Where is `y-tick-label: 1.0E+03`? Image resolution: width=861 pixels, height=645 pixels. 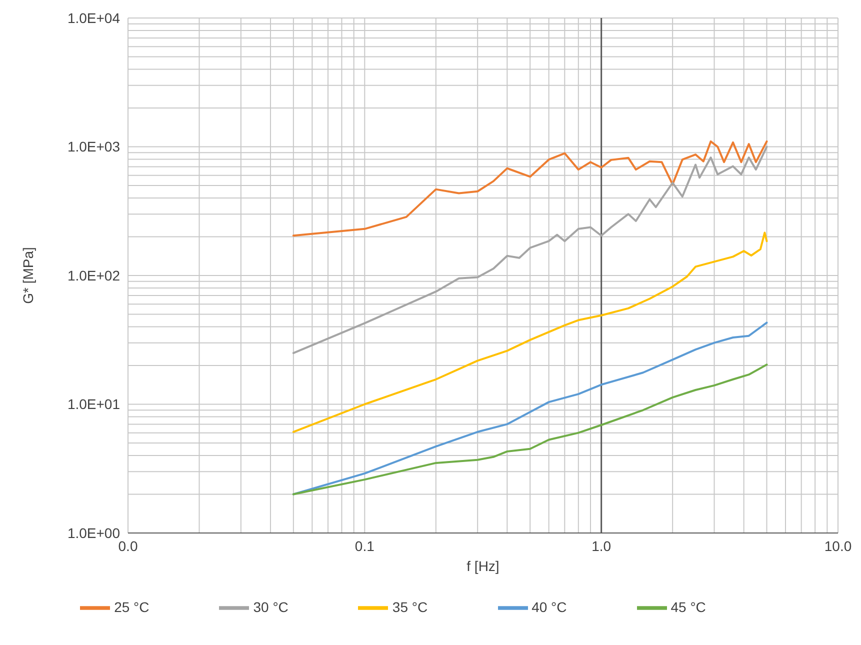
y-tick-label: 1.0E+03 is located at coordinates (93, 146).